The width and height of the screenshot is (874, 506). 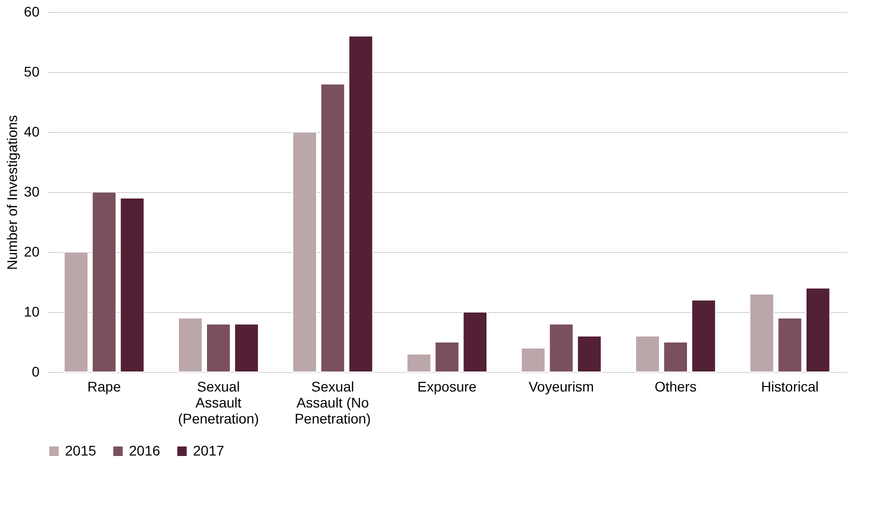 What do you see at coordinates (80, 450) in the screenshot?
I see `legend-label: 2015` at bounding box center [80, 450].